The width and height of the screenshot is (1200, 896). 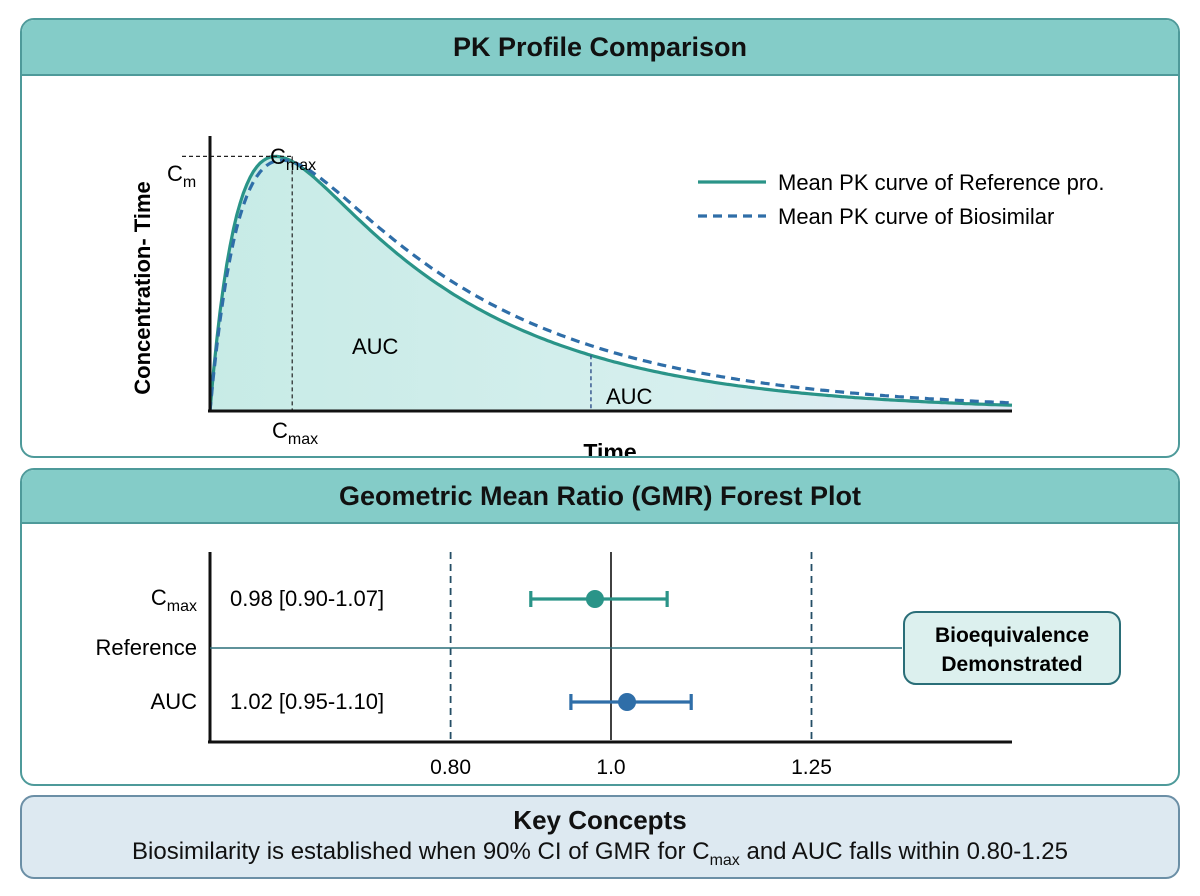 I want to click on pk-panel-title: PK Profile Comparison, so click(x=600, y=48).